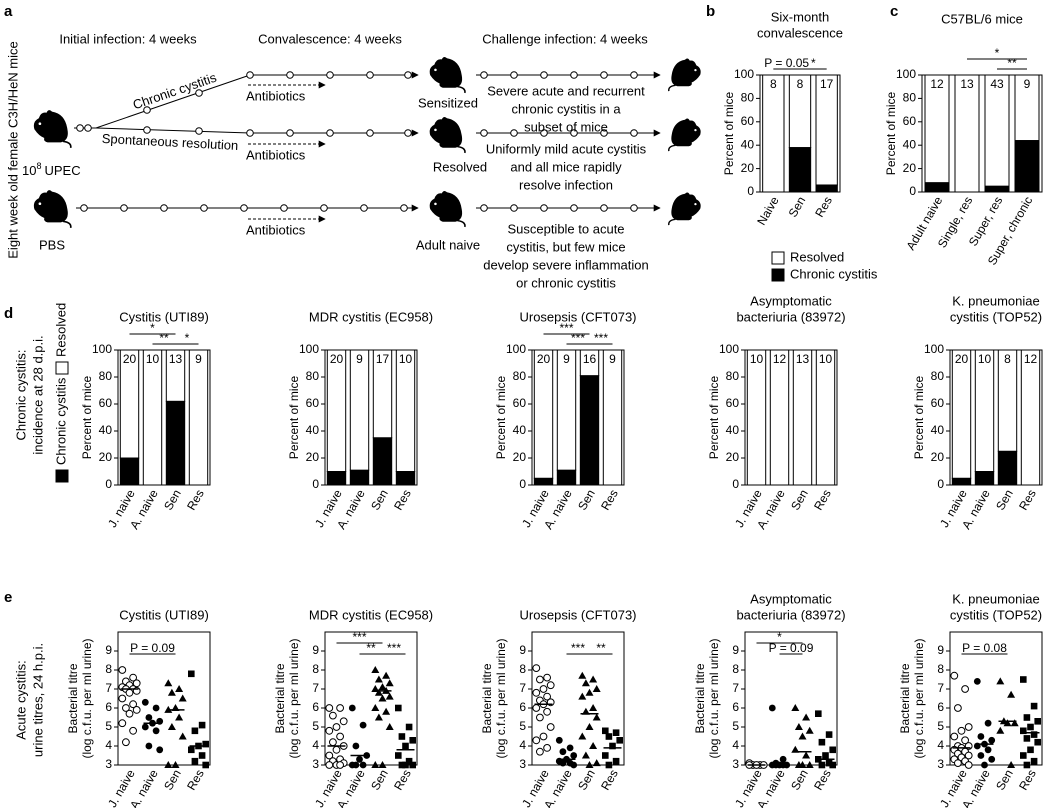 This screenshot has height=808, width=1050. Describe the element at coordinates (997, 53) in the screenshot. I see `significance-label: *` at that location.